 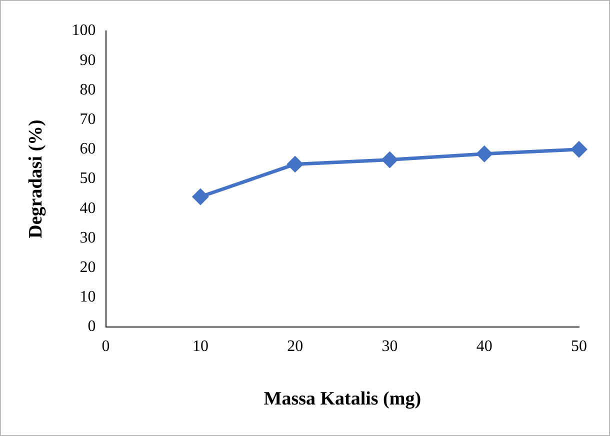 What do you see at coordinates (343, 399) in the screenshot?
I see `x-axis-title: Massa Katalis (mg)` at bounding box center [343, 399].